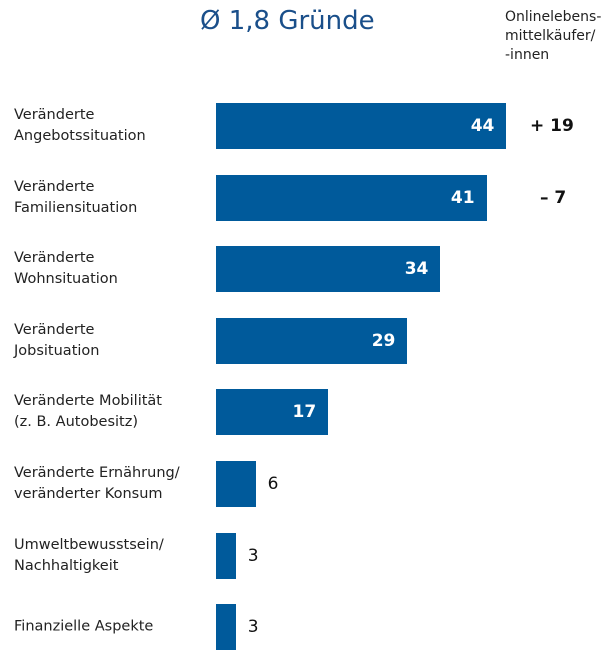 This screenshot has width=616, height=650. Describe the element at coordinates (273, 484) in the screenshot. I see `value-label: 6` at that location.